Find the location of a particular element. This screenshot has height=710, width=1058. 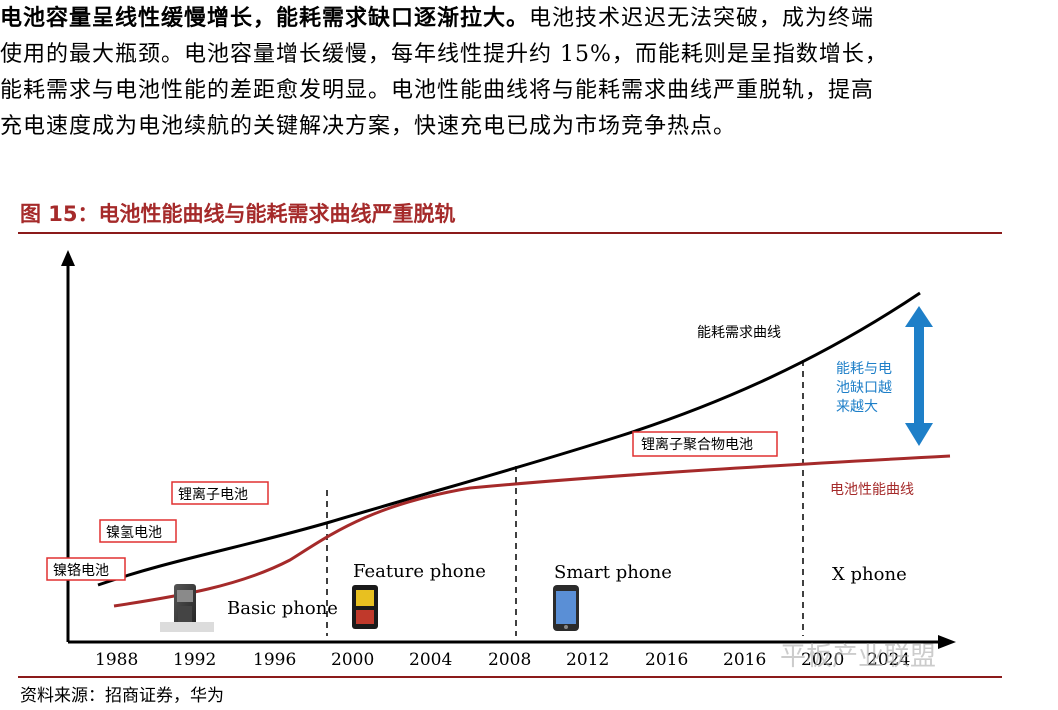

feature-phone-icon is located at coordinates (365, 607).